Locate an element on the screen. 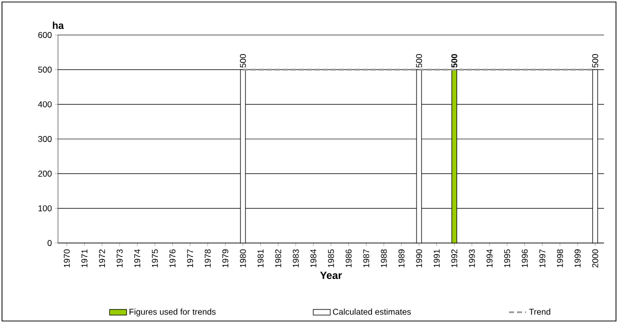  x-tick-label: 1972 is located at coordinates (102, 258).